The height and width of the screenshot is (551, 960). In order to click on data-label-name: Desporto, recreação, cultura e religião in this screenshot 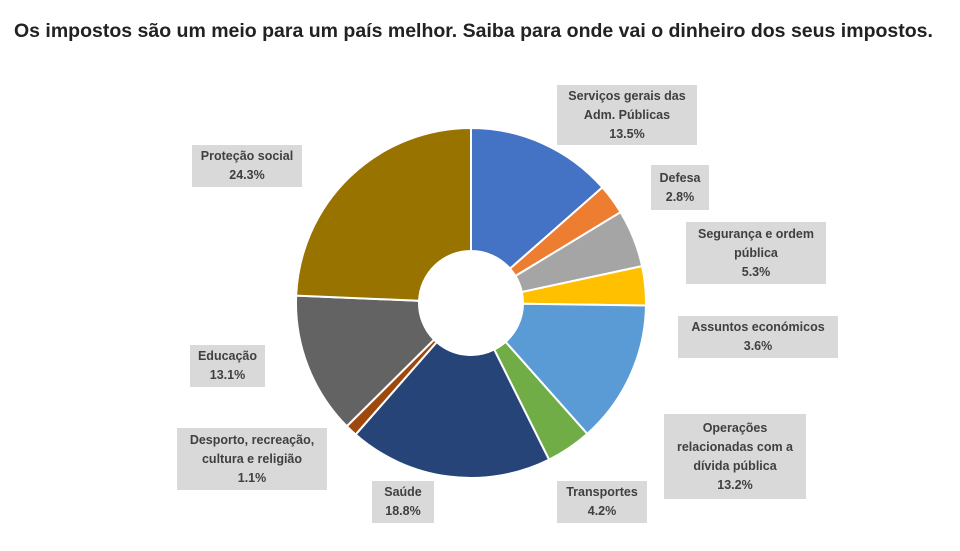, I will do `click(252, 449)`.